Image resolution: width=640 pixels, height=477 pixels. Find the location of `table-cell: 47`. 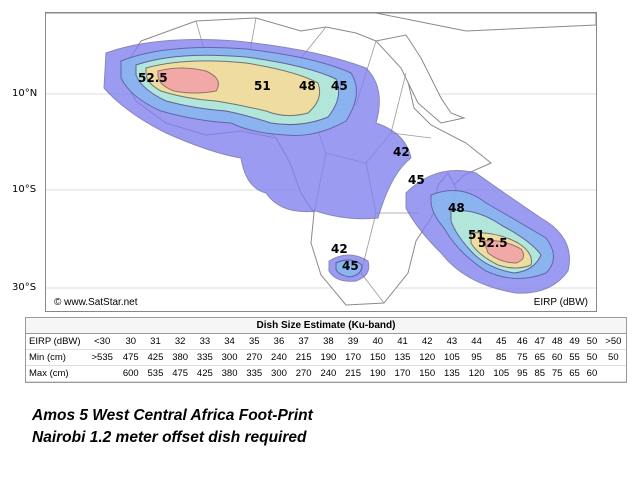

table-cell: 47 is located at coordinates (540, 342).